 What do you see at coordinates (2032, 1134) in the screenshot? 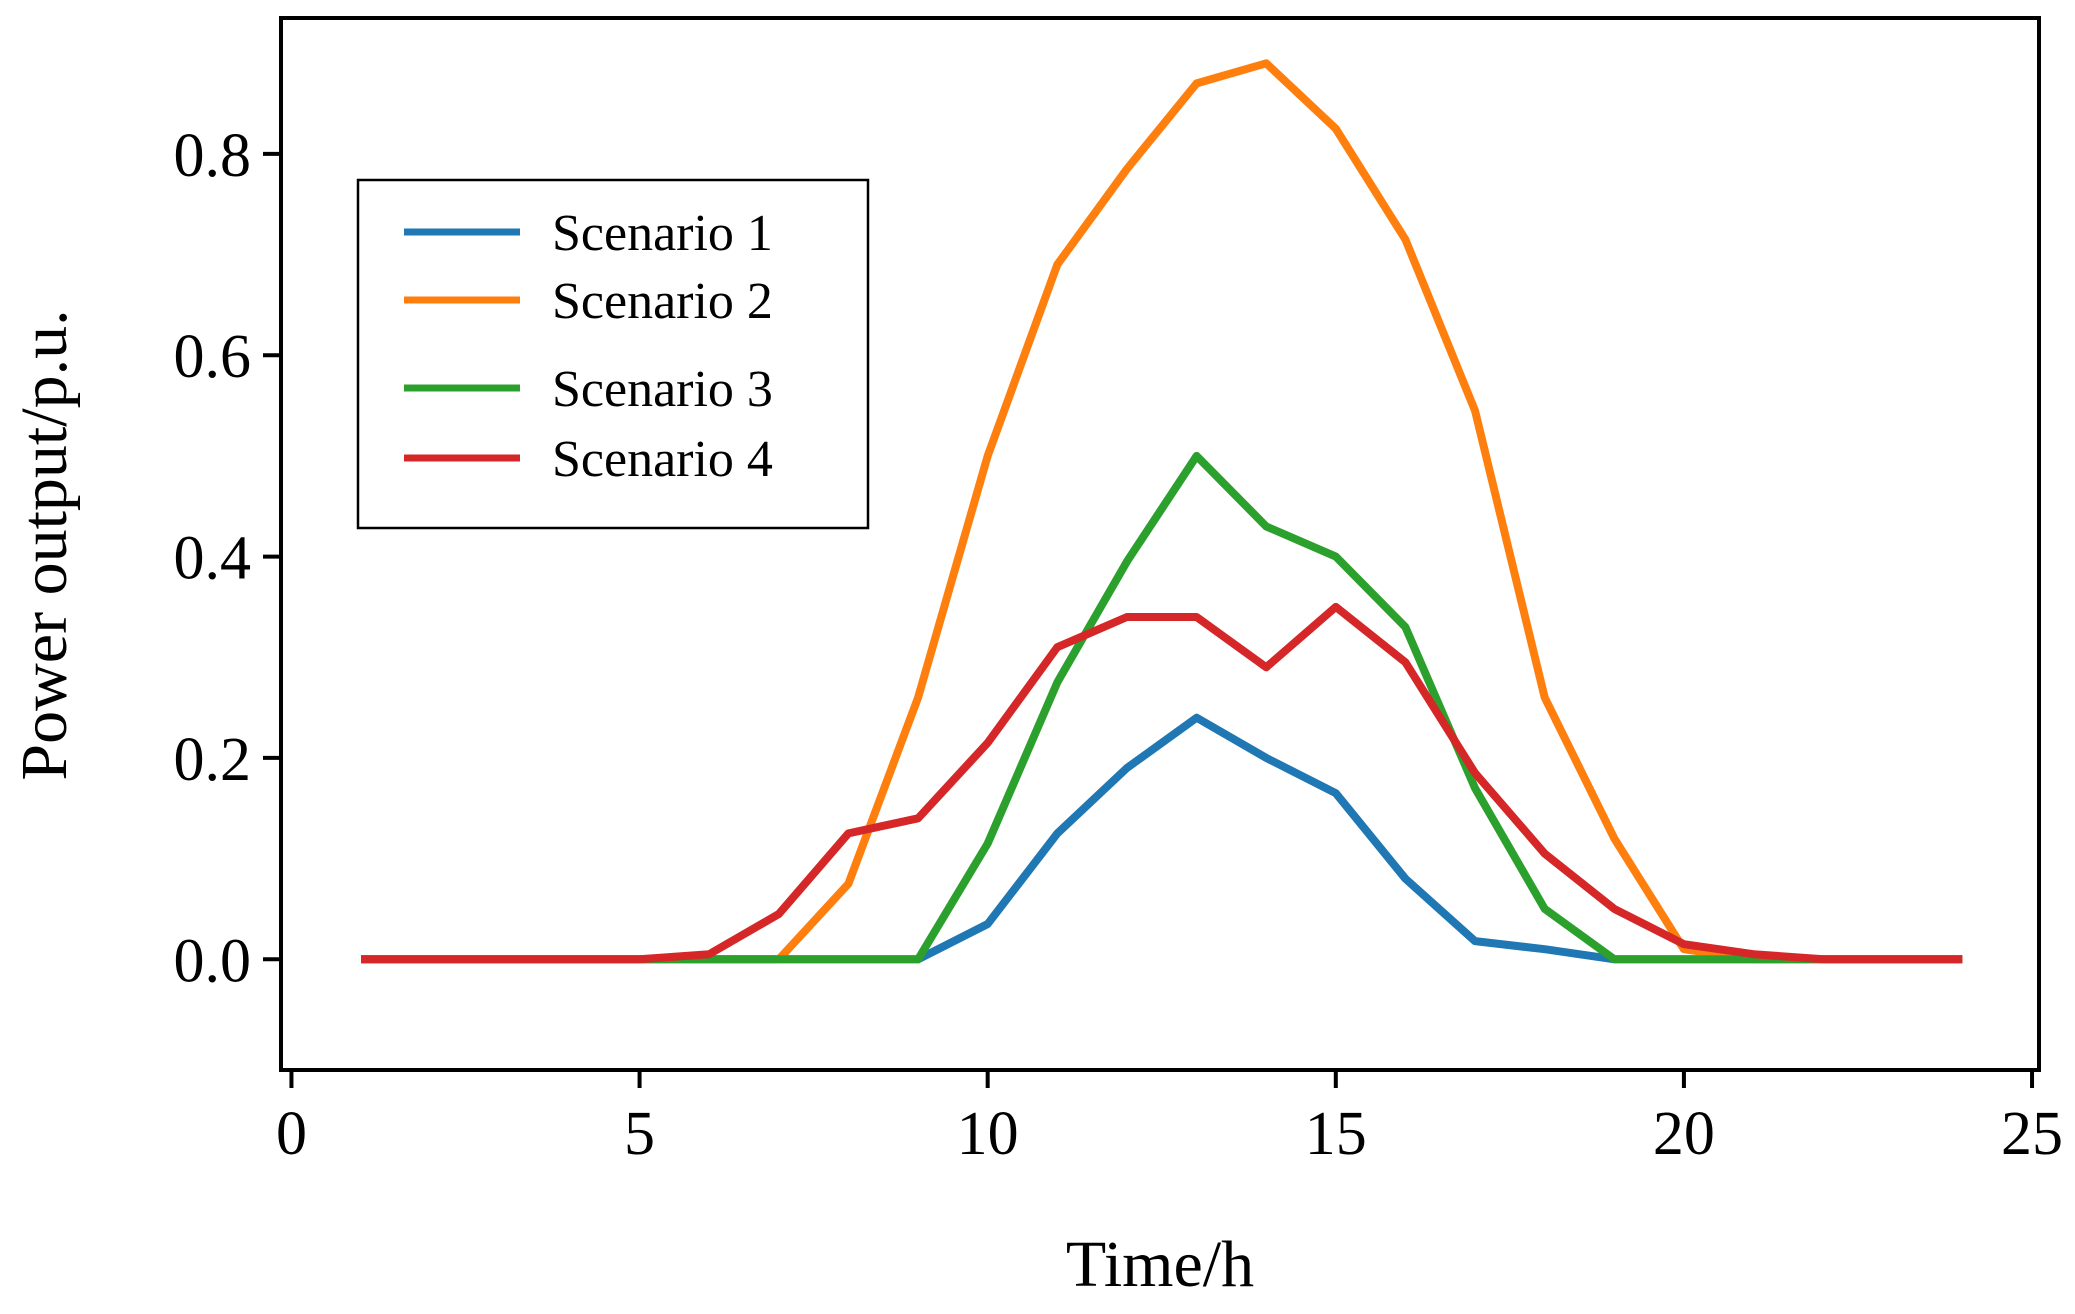
I see `x-tick-label: 25` at bounding box center [2032, 1134].